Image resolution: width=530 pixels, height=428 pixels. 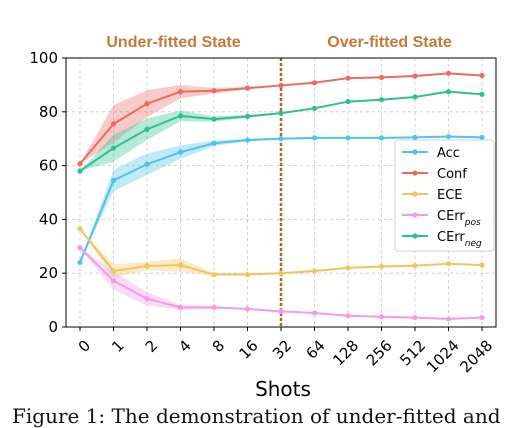 I want to click on x-axis-label: Shots, so click(x=283, y=389).